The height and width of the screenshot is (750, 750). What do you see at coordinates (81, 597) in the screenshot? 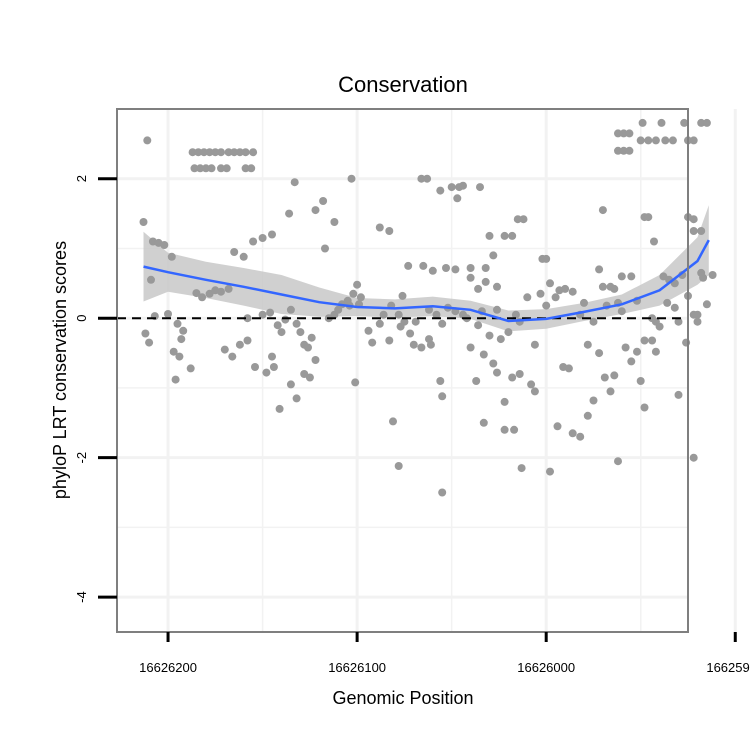
I see `y-tick-label: -4` at bounding box center [81, 597].